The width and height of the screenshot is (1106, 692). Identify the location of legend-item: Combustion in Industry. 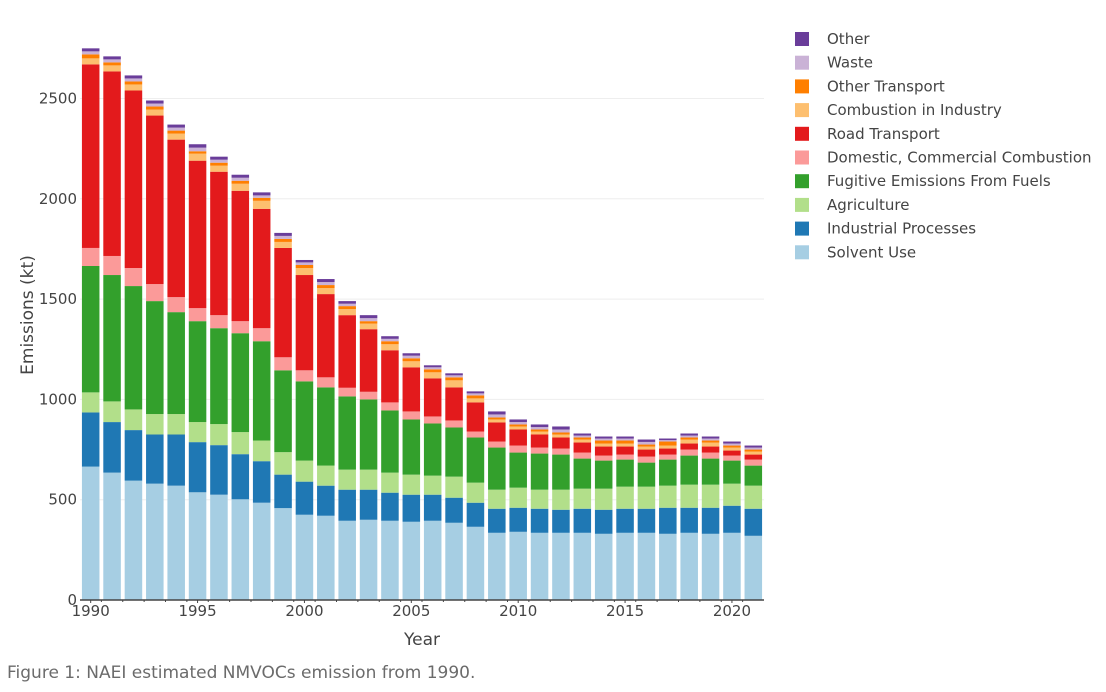
(898, 110).